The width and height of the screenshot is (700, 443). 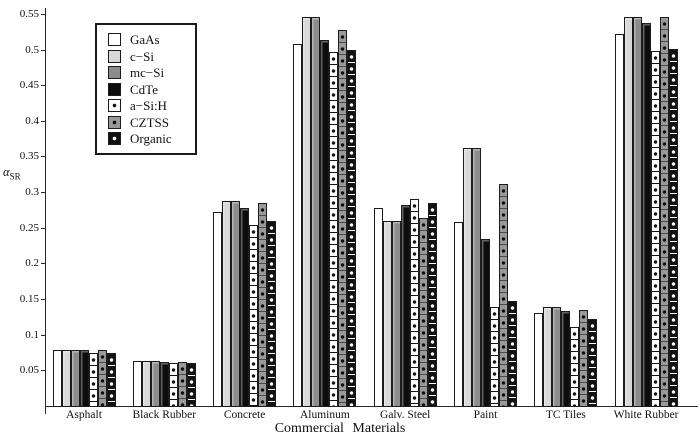 What do you see at coordinates (75, 378) in the screenshot?
I see `bar-mc-Si-asphalt` at bounding box center [75, 378].